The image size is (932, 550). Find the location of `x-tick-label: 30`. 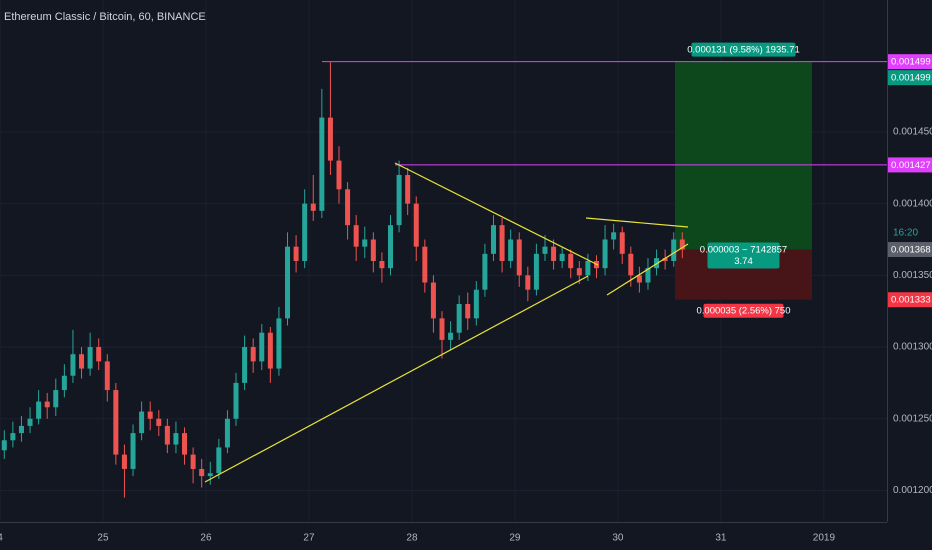

x-tick-label: 30 is located at coordinates (618, 538).